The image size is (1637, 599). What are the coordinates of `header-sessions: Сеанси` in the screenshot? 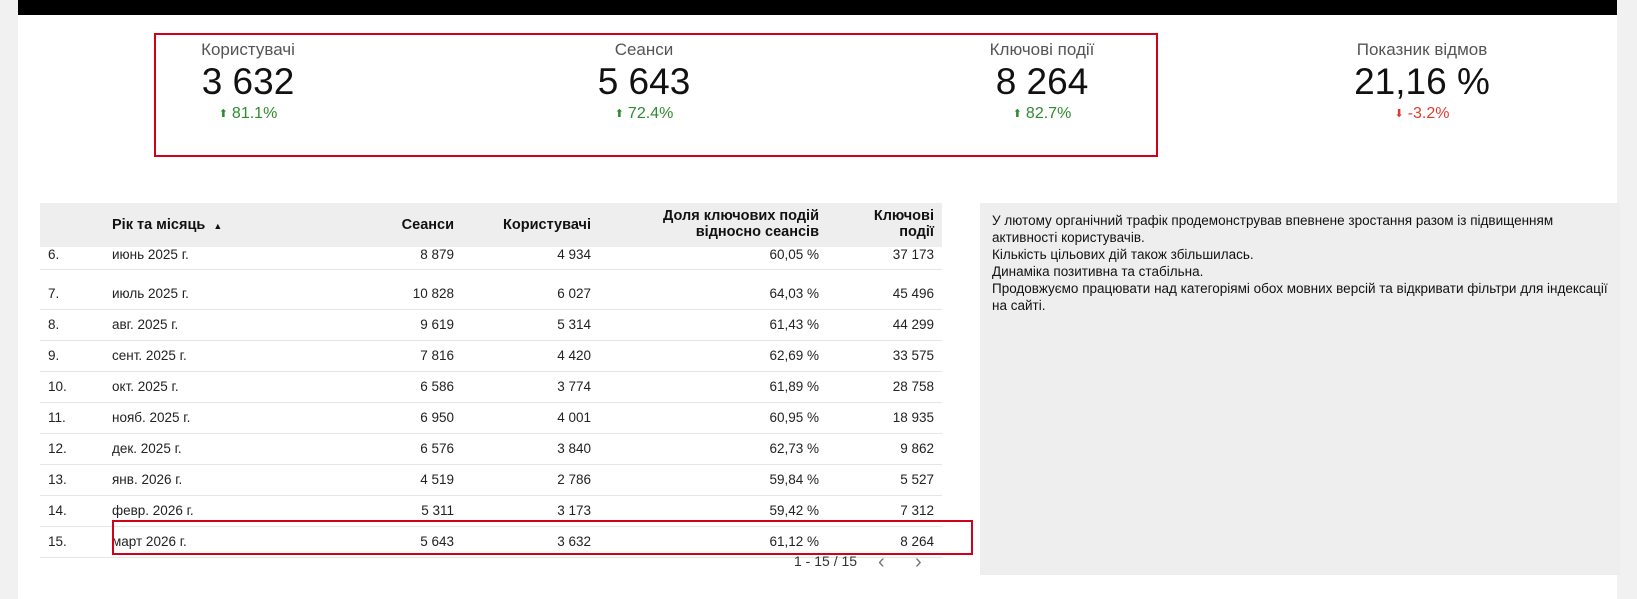 It's located at (427, 225).